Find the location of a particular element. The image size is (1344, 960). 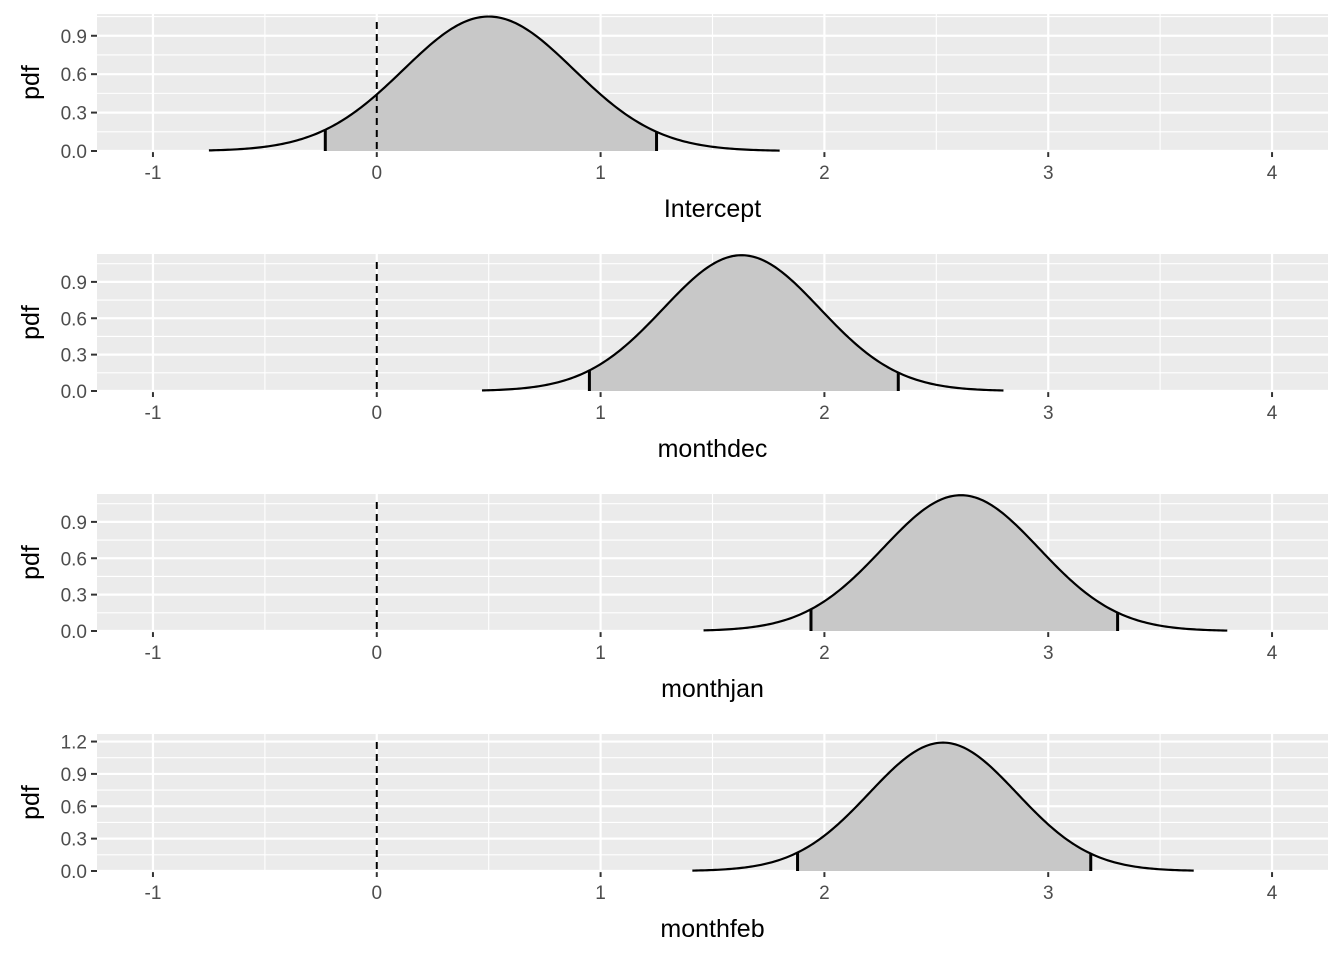

panel-3-density-curve is located at coordinates (965, 563).